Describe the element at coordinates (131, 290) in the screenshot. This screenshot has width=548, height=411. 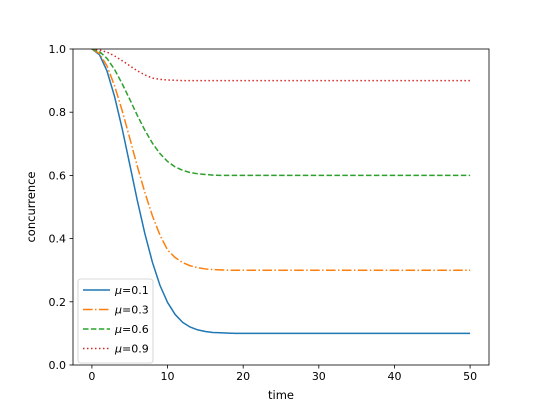
I see `legend-label-0: μ=0.1` at that location.